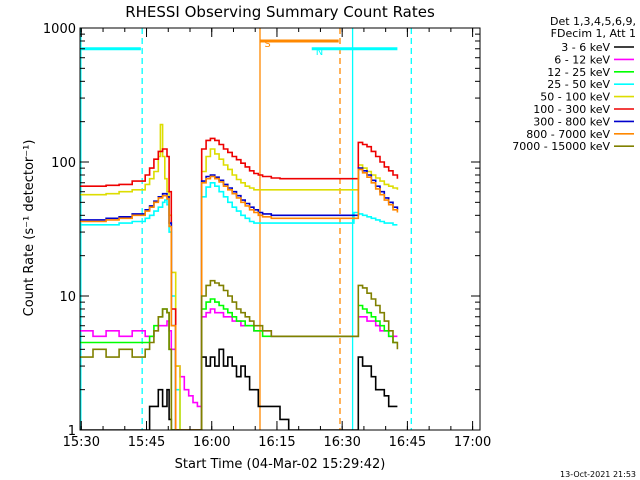 This screenshot has width=640, height=480. I want to click on status-bar-label-2: S, so click(267, 44).